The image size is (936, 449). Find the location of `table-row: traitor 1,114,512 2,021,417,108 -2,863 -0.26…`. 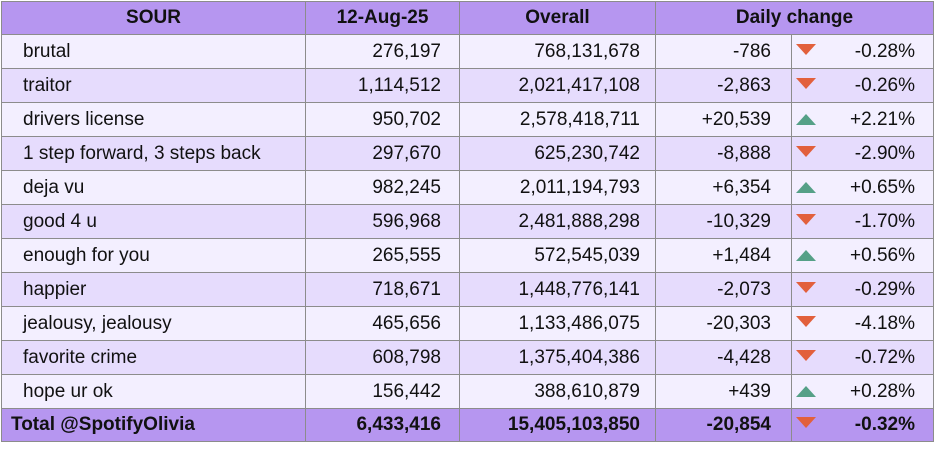

table-row: traitor 1,114,512 2,021,417,108 -2,863 -0.26… is located at coordinates (467, 85).